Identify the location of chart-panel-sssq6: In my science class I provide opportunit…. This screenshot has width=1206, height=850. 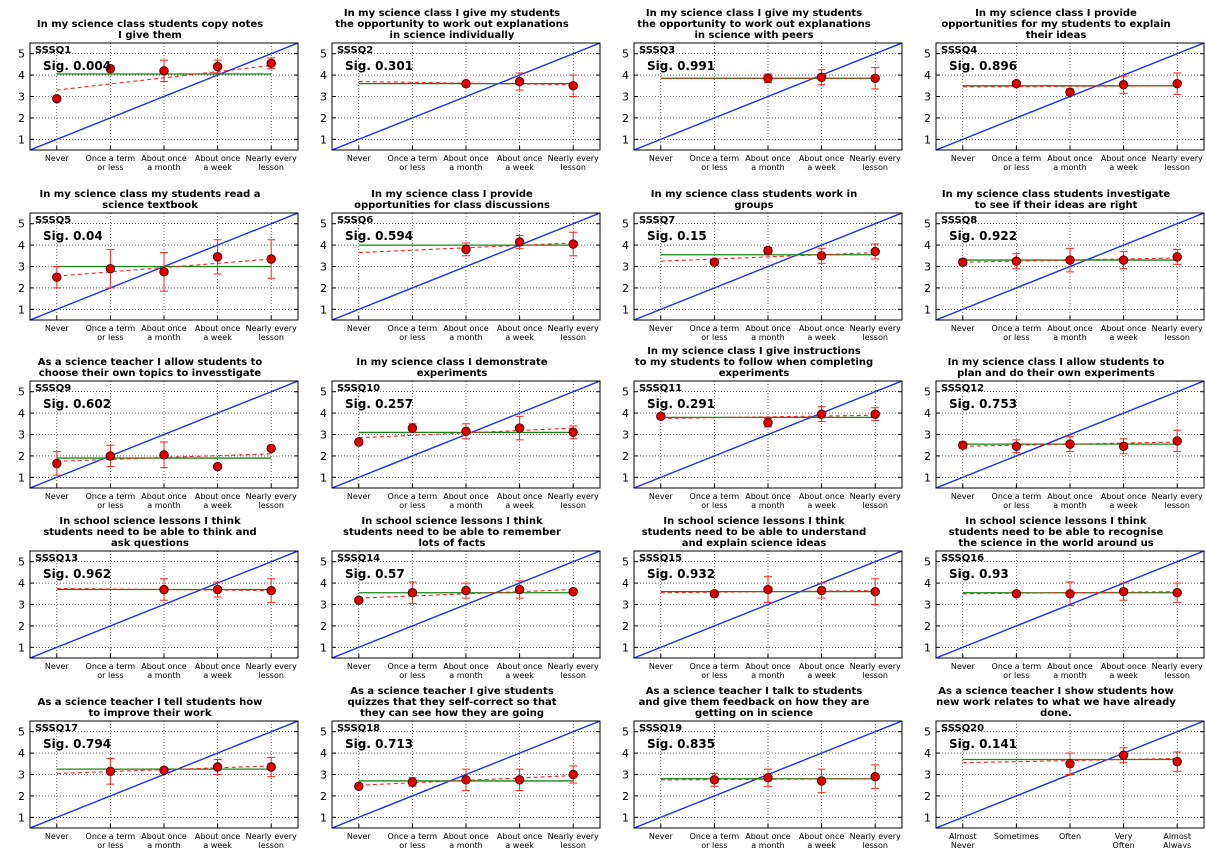
(452, 255).